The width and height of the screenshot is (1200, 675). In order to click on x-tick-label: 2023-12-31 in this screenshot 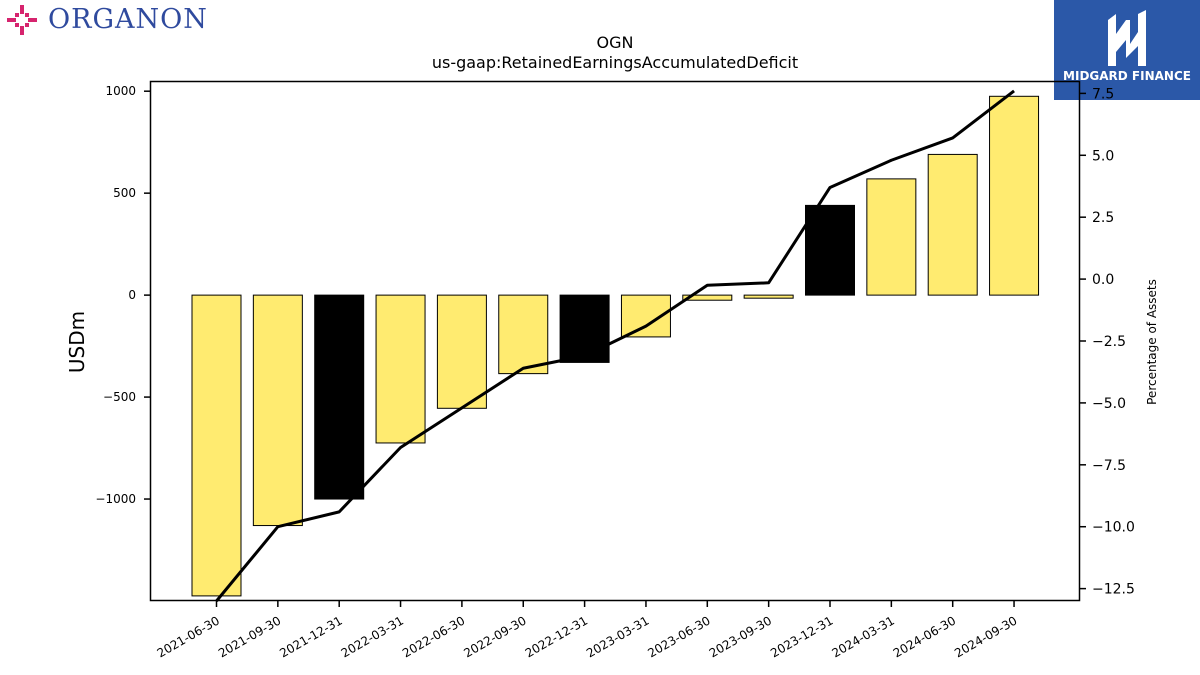, I will do `click(801, 636)`.